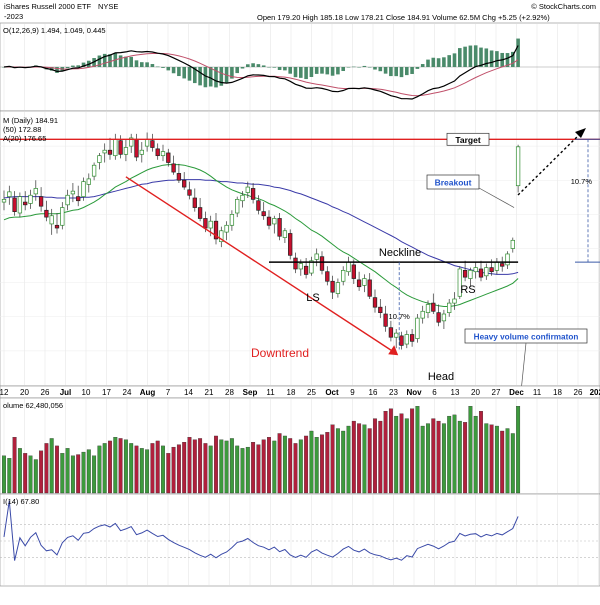  I want to click on ppo-line, so click(261, 72).